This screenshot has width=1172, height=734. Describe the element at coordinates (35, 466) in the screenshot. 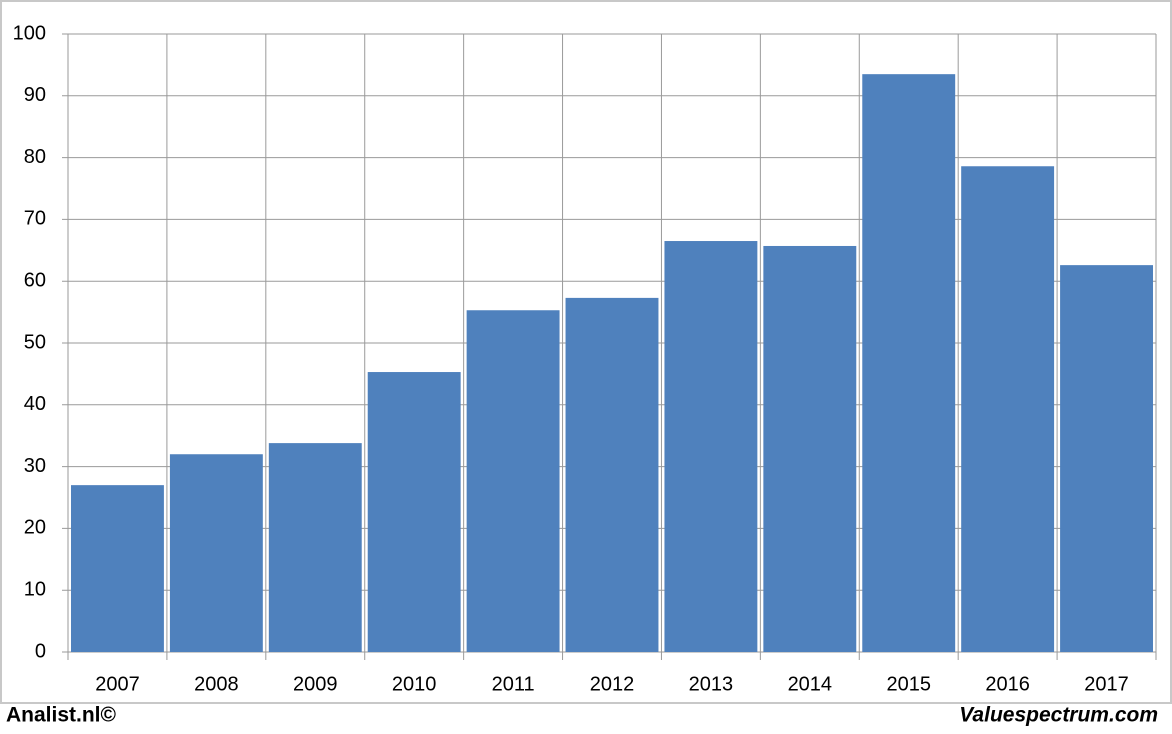

I see `y-tick-label: 30` at that location.